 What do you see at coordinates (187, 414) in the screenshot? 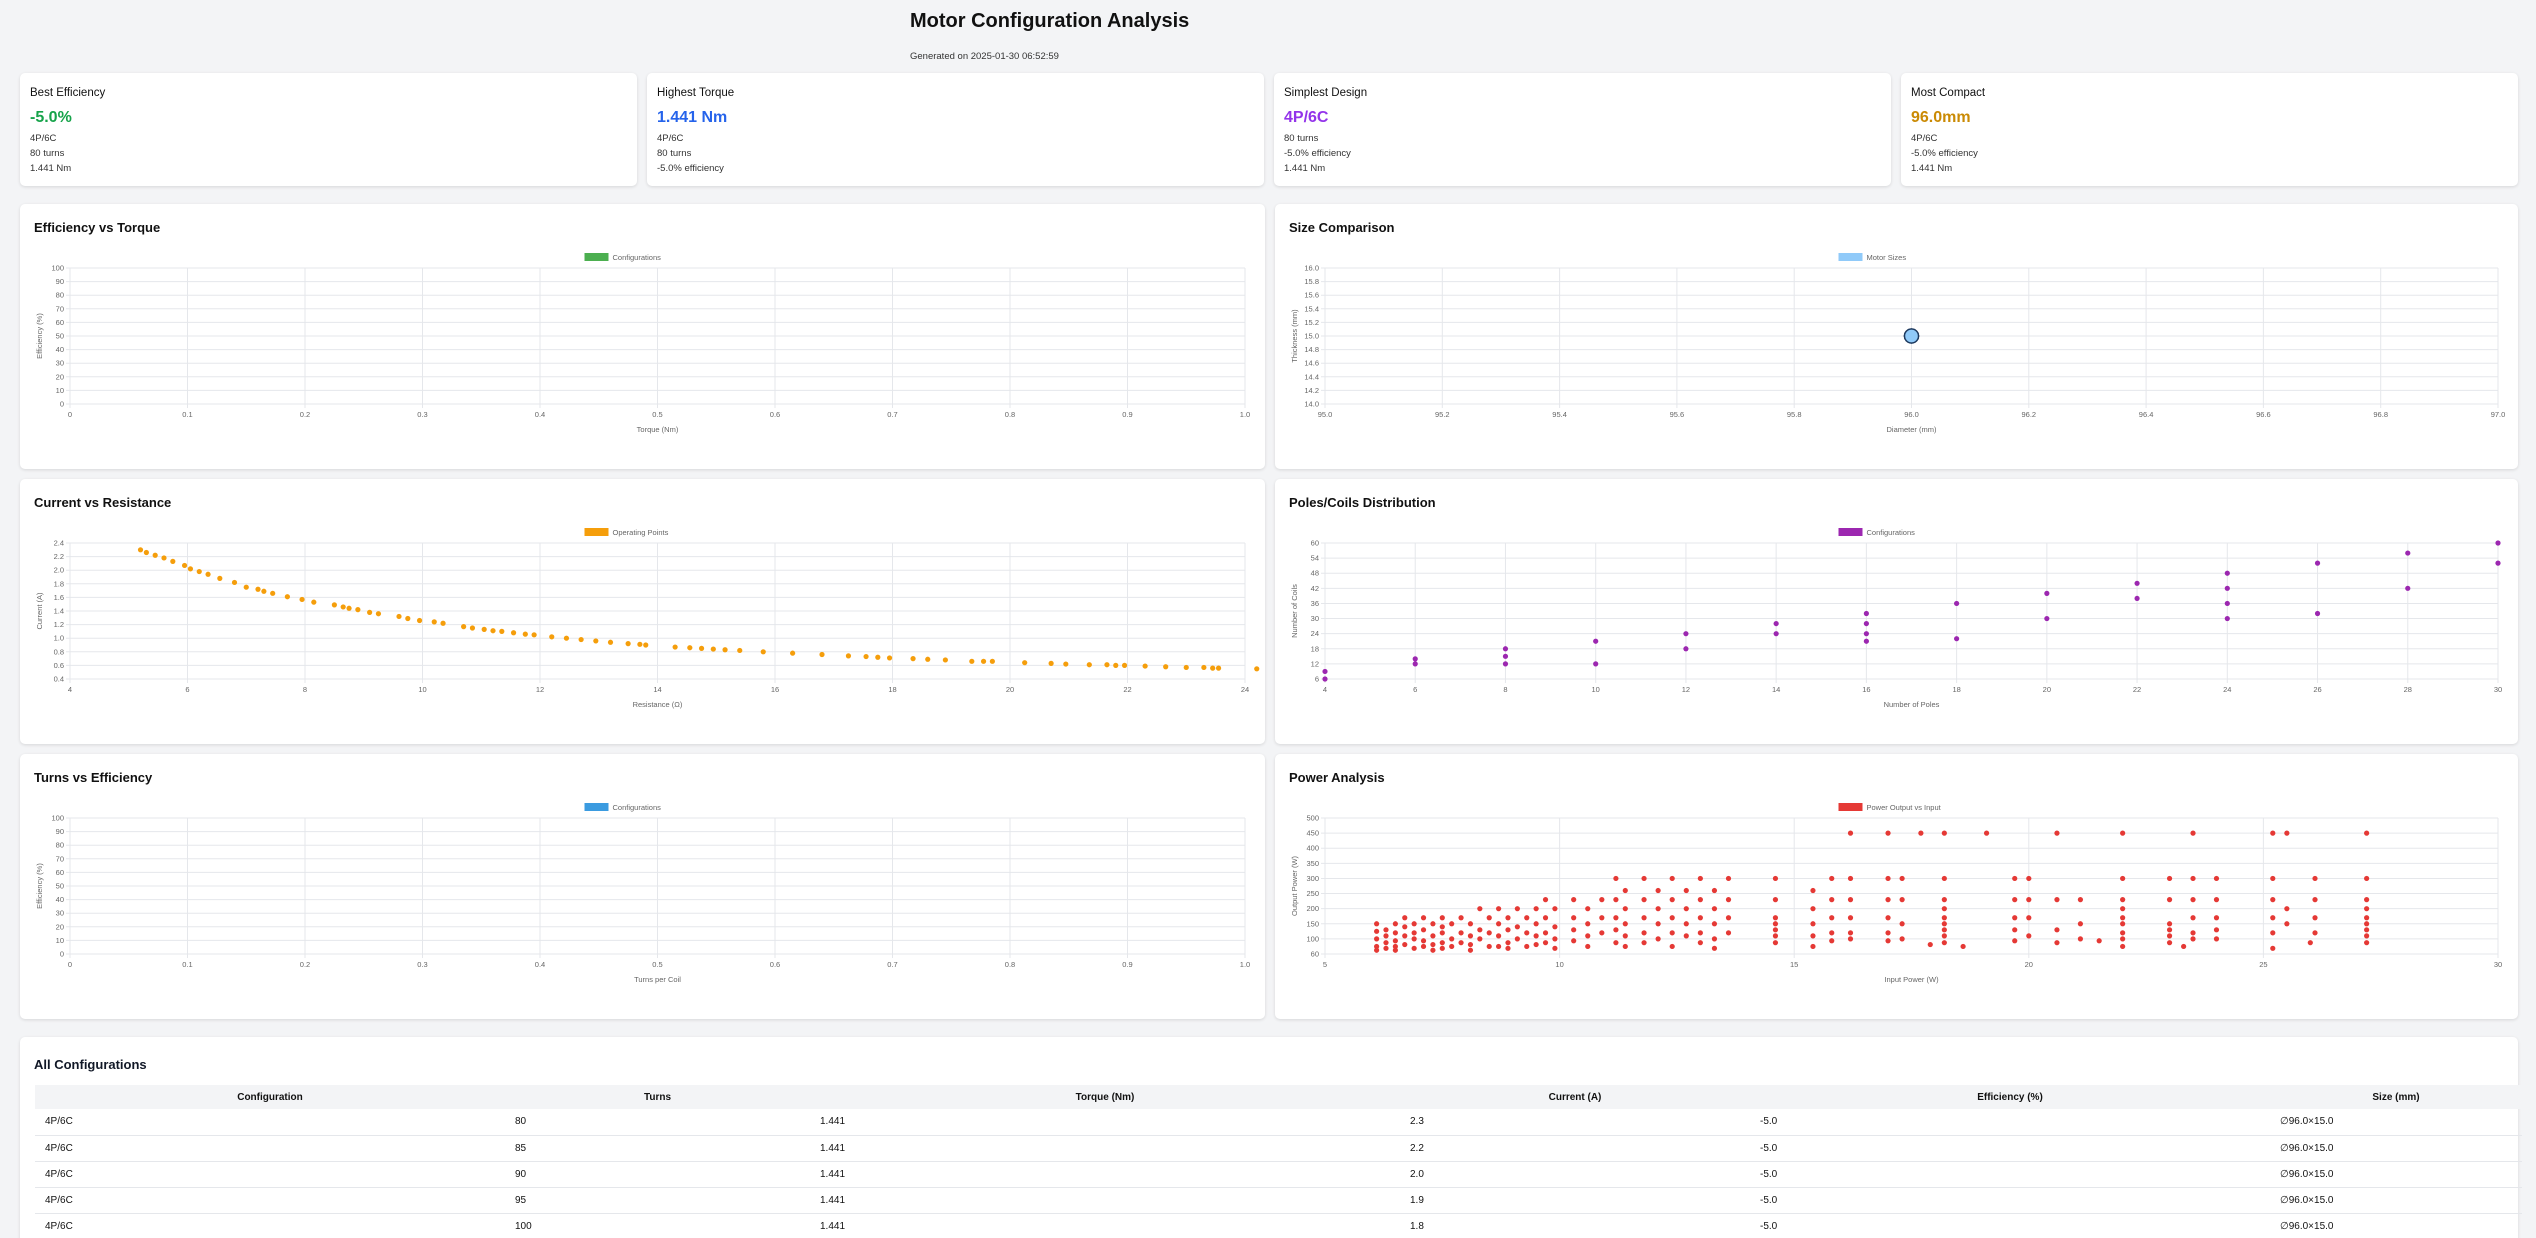
I see `x-tick-label: 0.1` at bounding box center [187, 414].